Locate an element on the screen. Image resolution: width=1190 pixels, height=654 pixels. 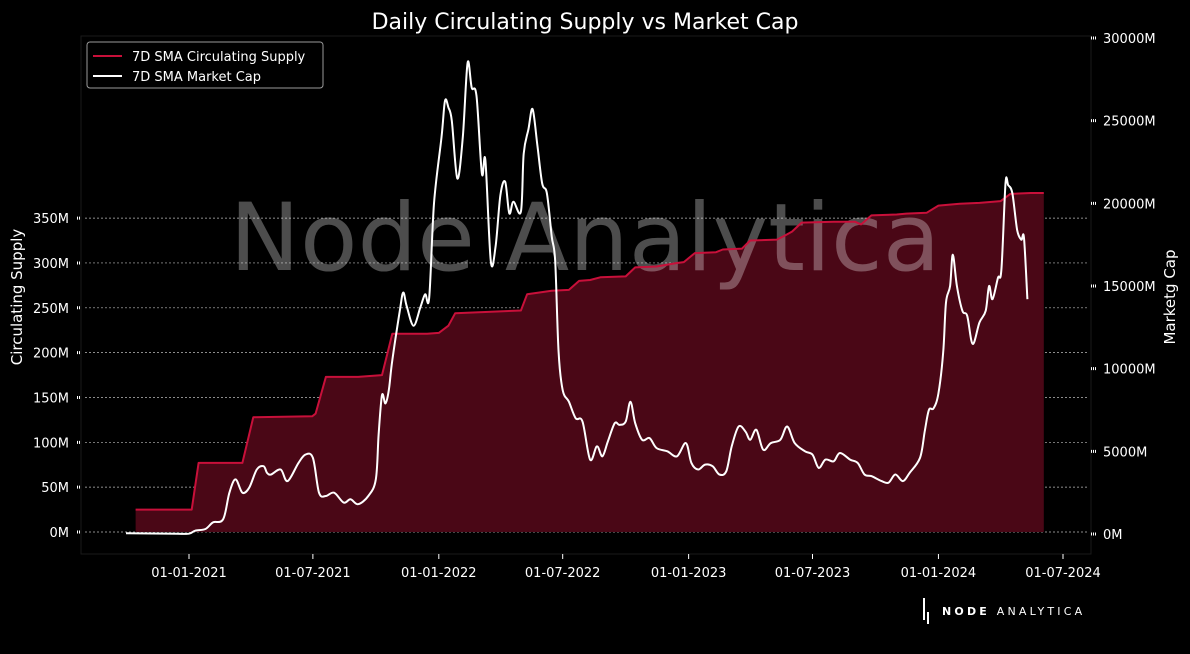
y2-tick-label: 15000M is located at coordinates (1129, 287).